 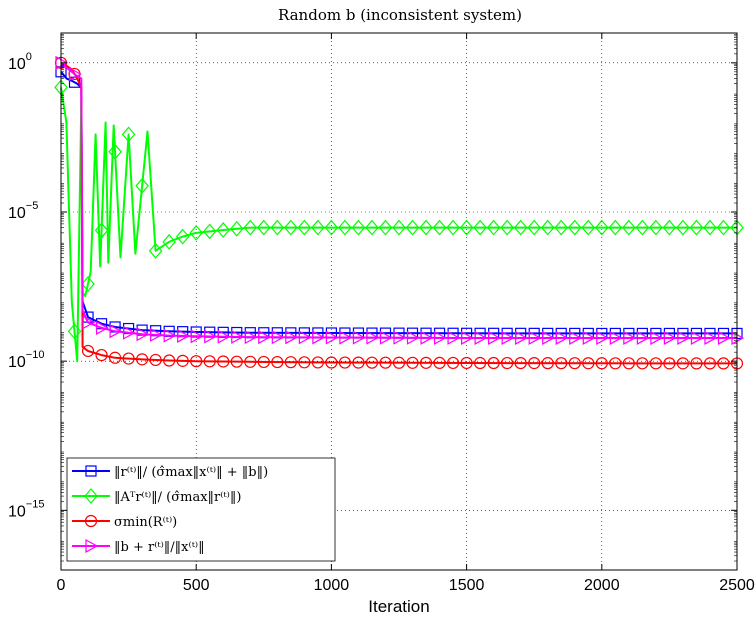 What do you see at coordinates (61, 585) in the screenshot?
I see `x-tick-label: 0` at bounding box center [61, 585].